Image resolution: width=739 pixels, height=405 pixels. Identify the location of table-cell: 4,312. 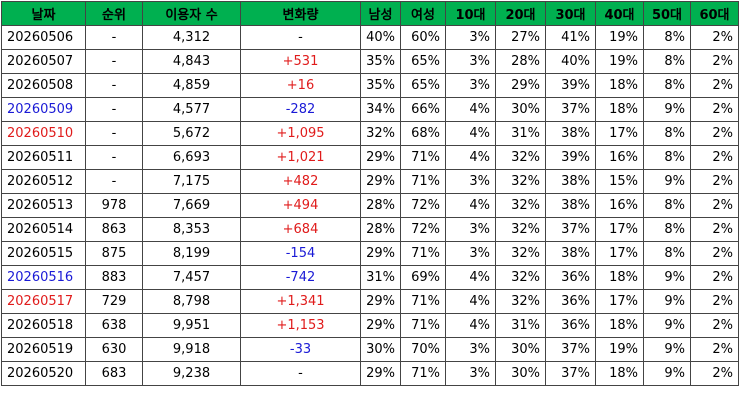
(191, 37).